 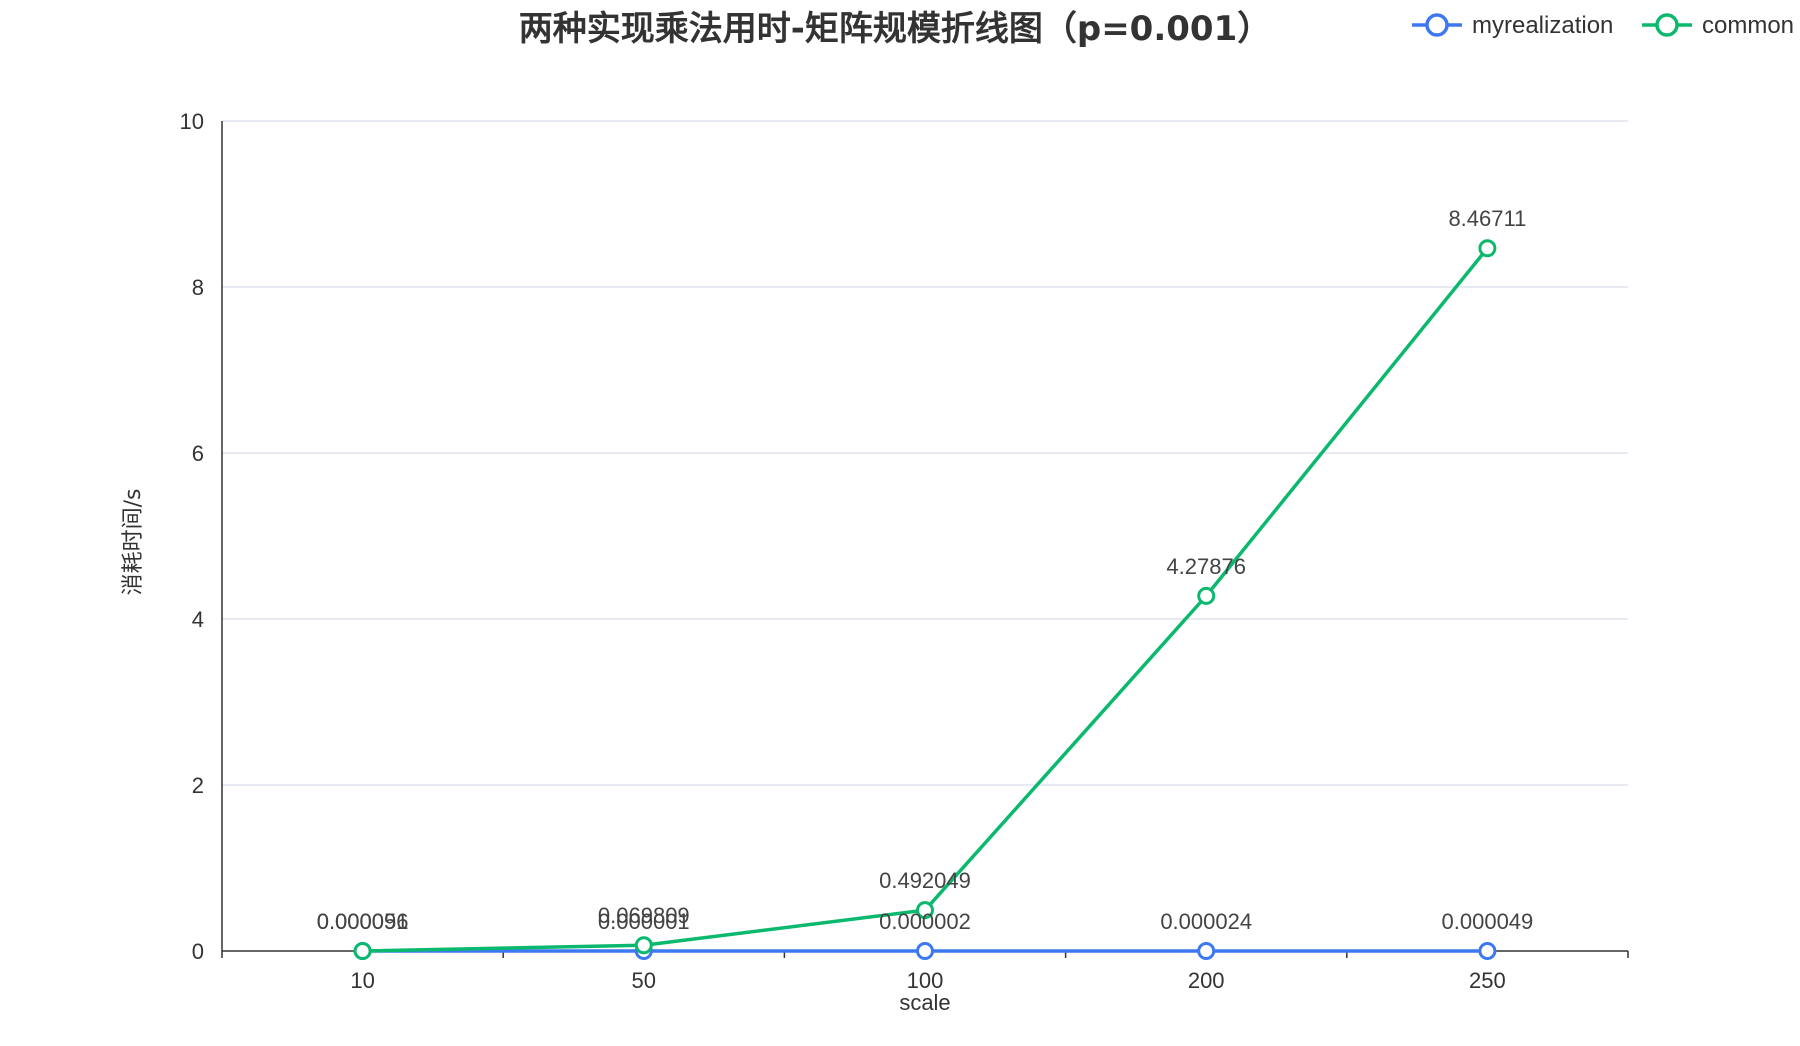 I want to click on data-label-myrealization: 0.000049, so click(x=1488, y=921).